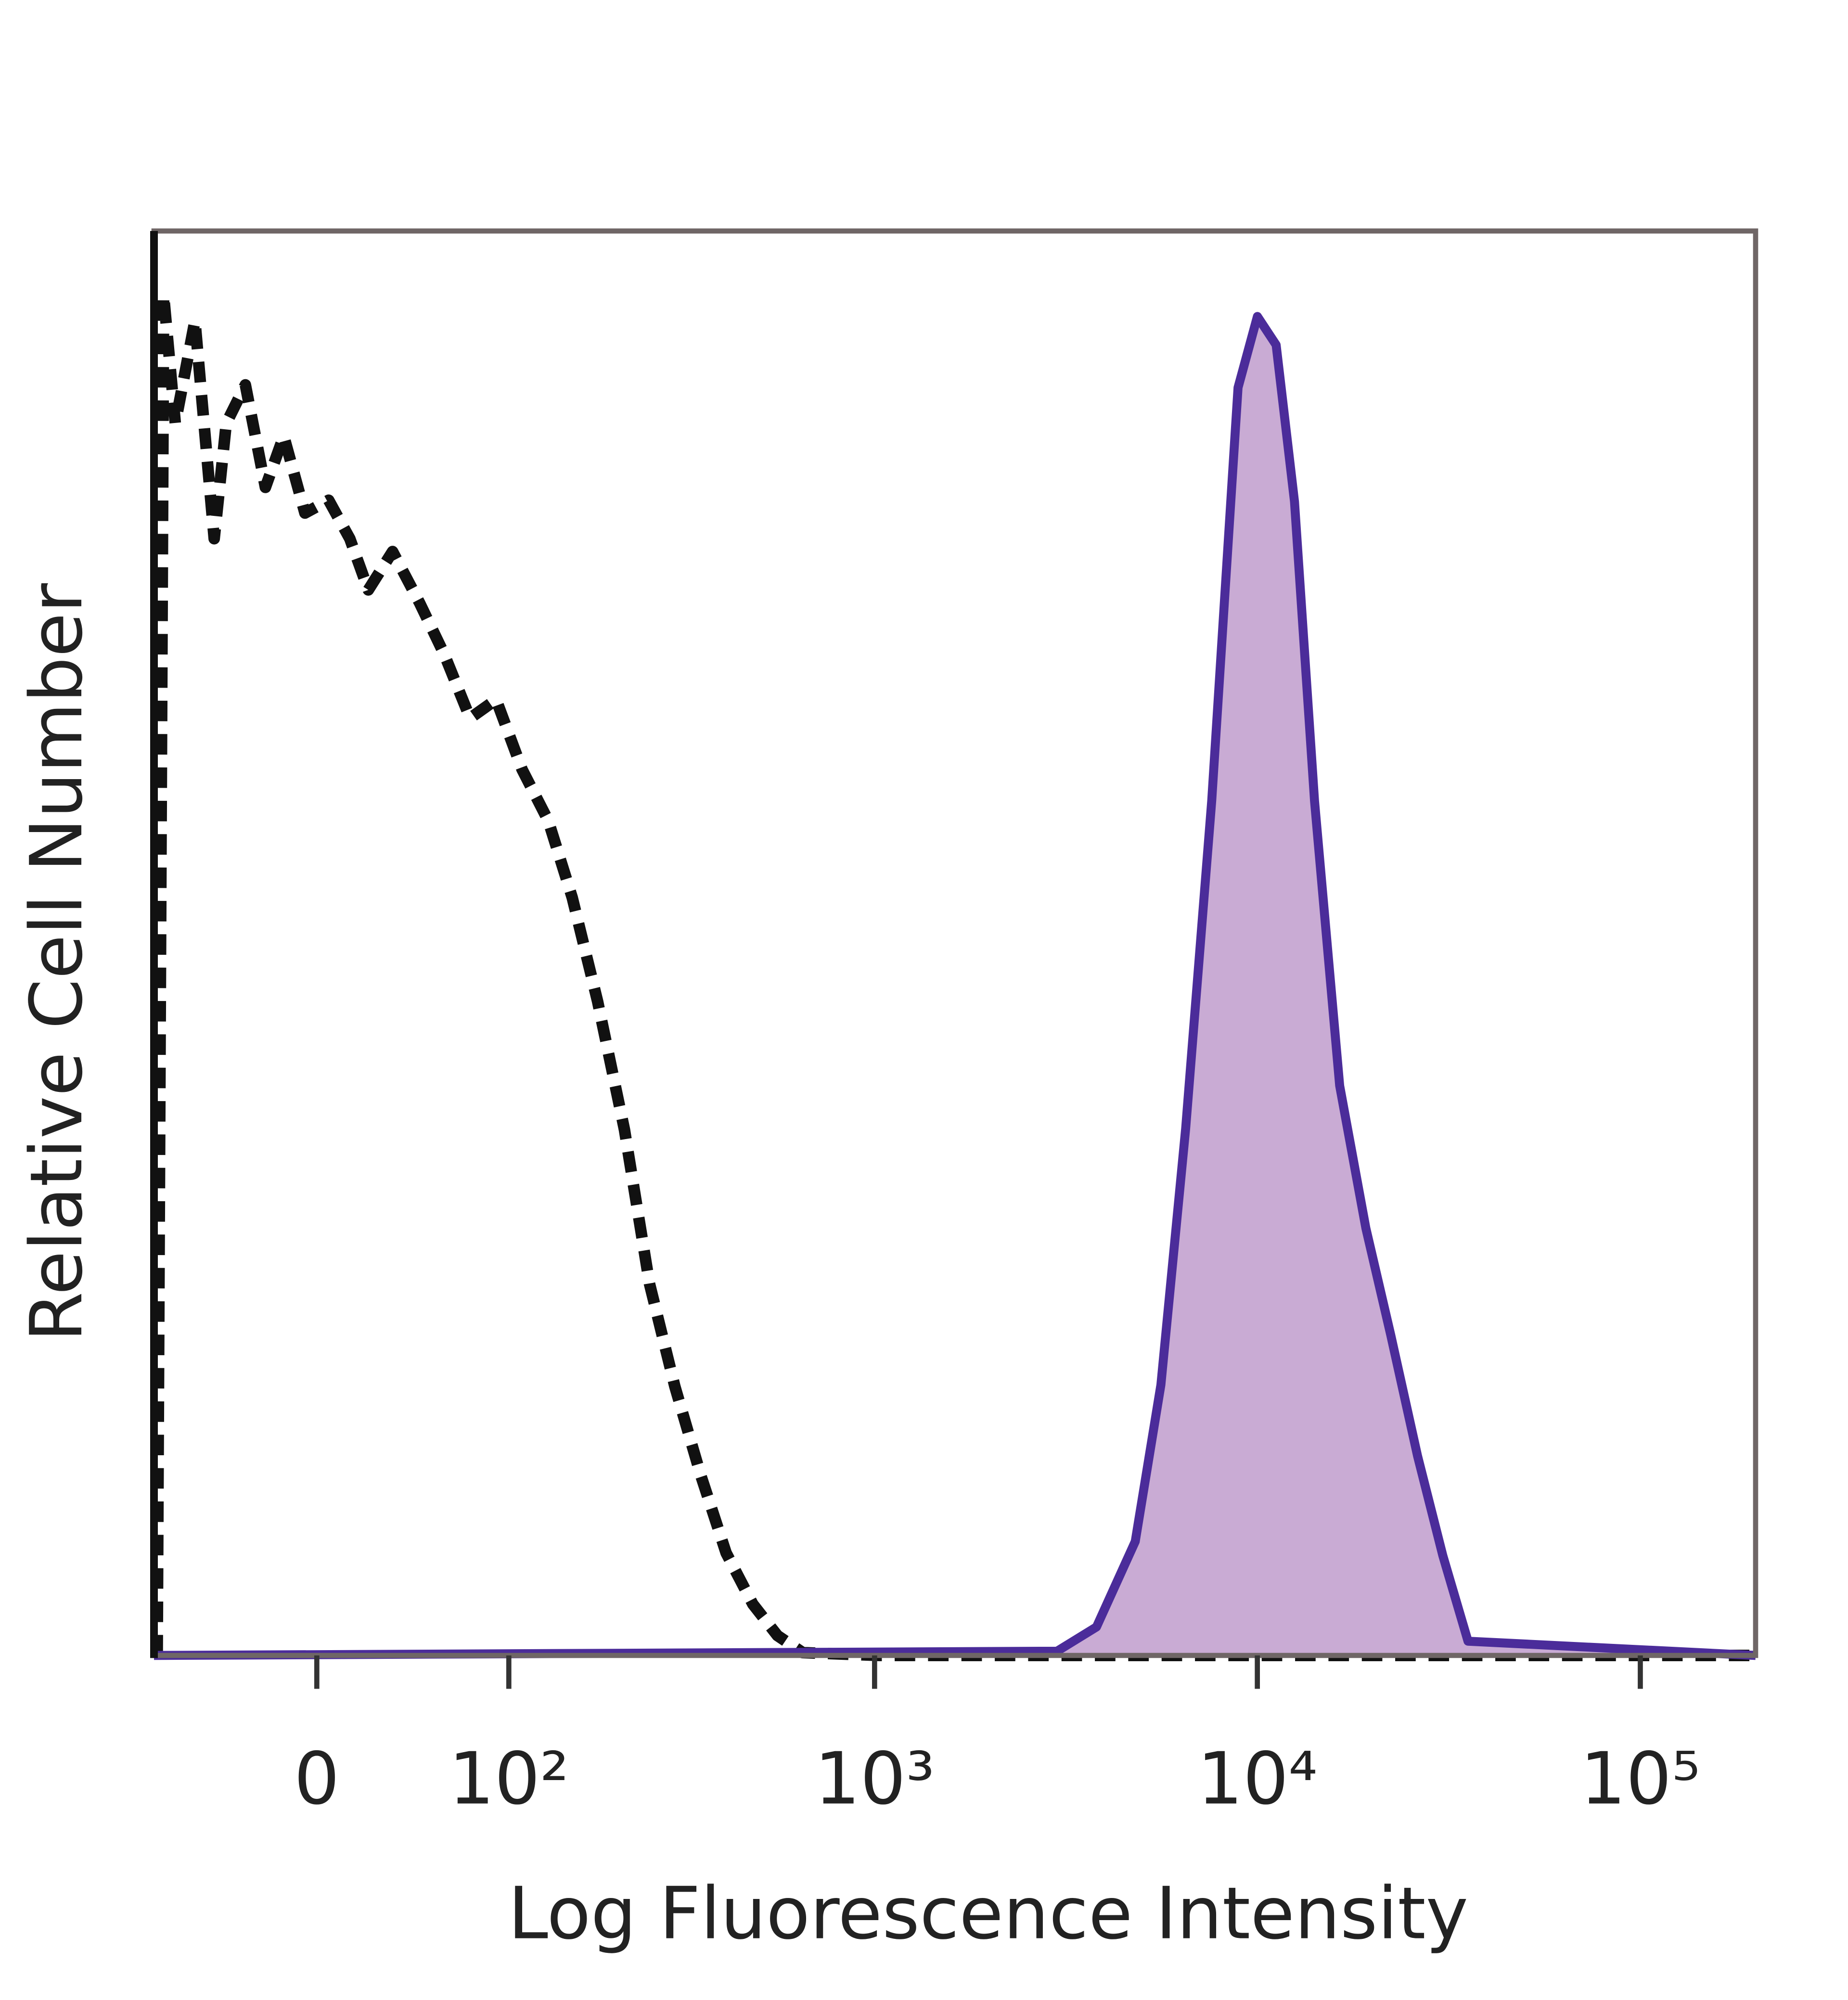  What do you see at coordinates (1257, 1779) in the screenshot?
I see `x-tick-label: 10⁴` at bounding box center [1257, 1779].